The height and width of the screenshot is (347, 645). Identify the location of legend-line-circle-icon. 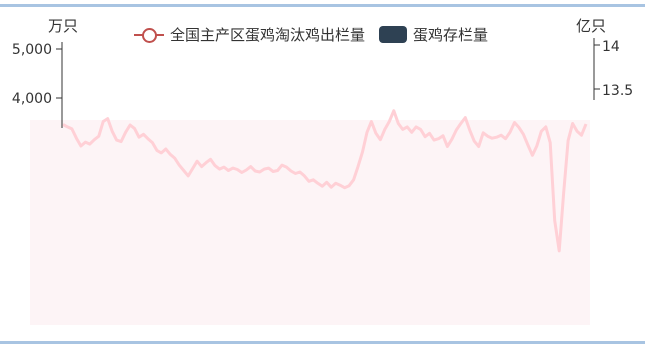
(149, 35).